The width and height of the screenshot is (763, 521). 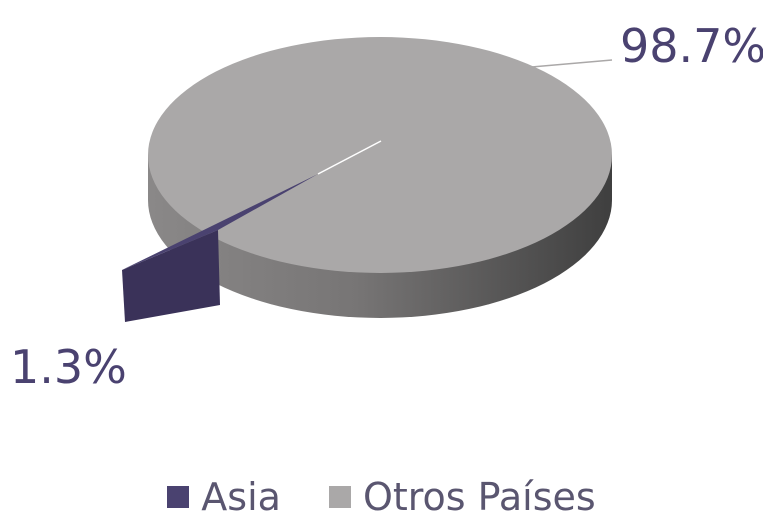 I want to click on legend-item-otros-paises: Otros Países, so click(x=462, y=497).